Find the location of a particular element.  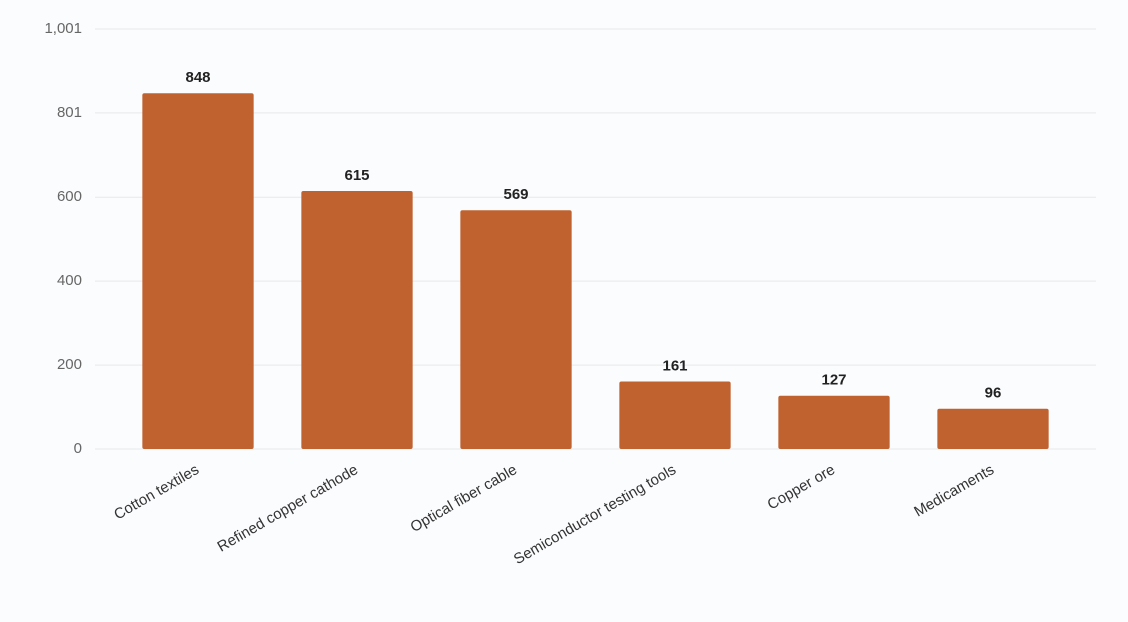

value-label: 96 is located at coordinates (993, 393).